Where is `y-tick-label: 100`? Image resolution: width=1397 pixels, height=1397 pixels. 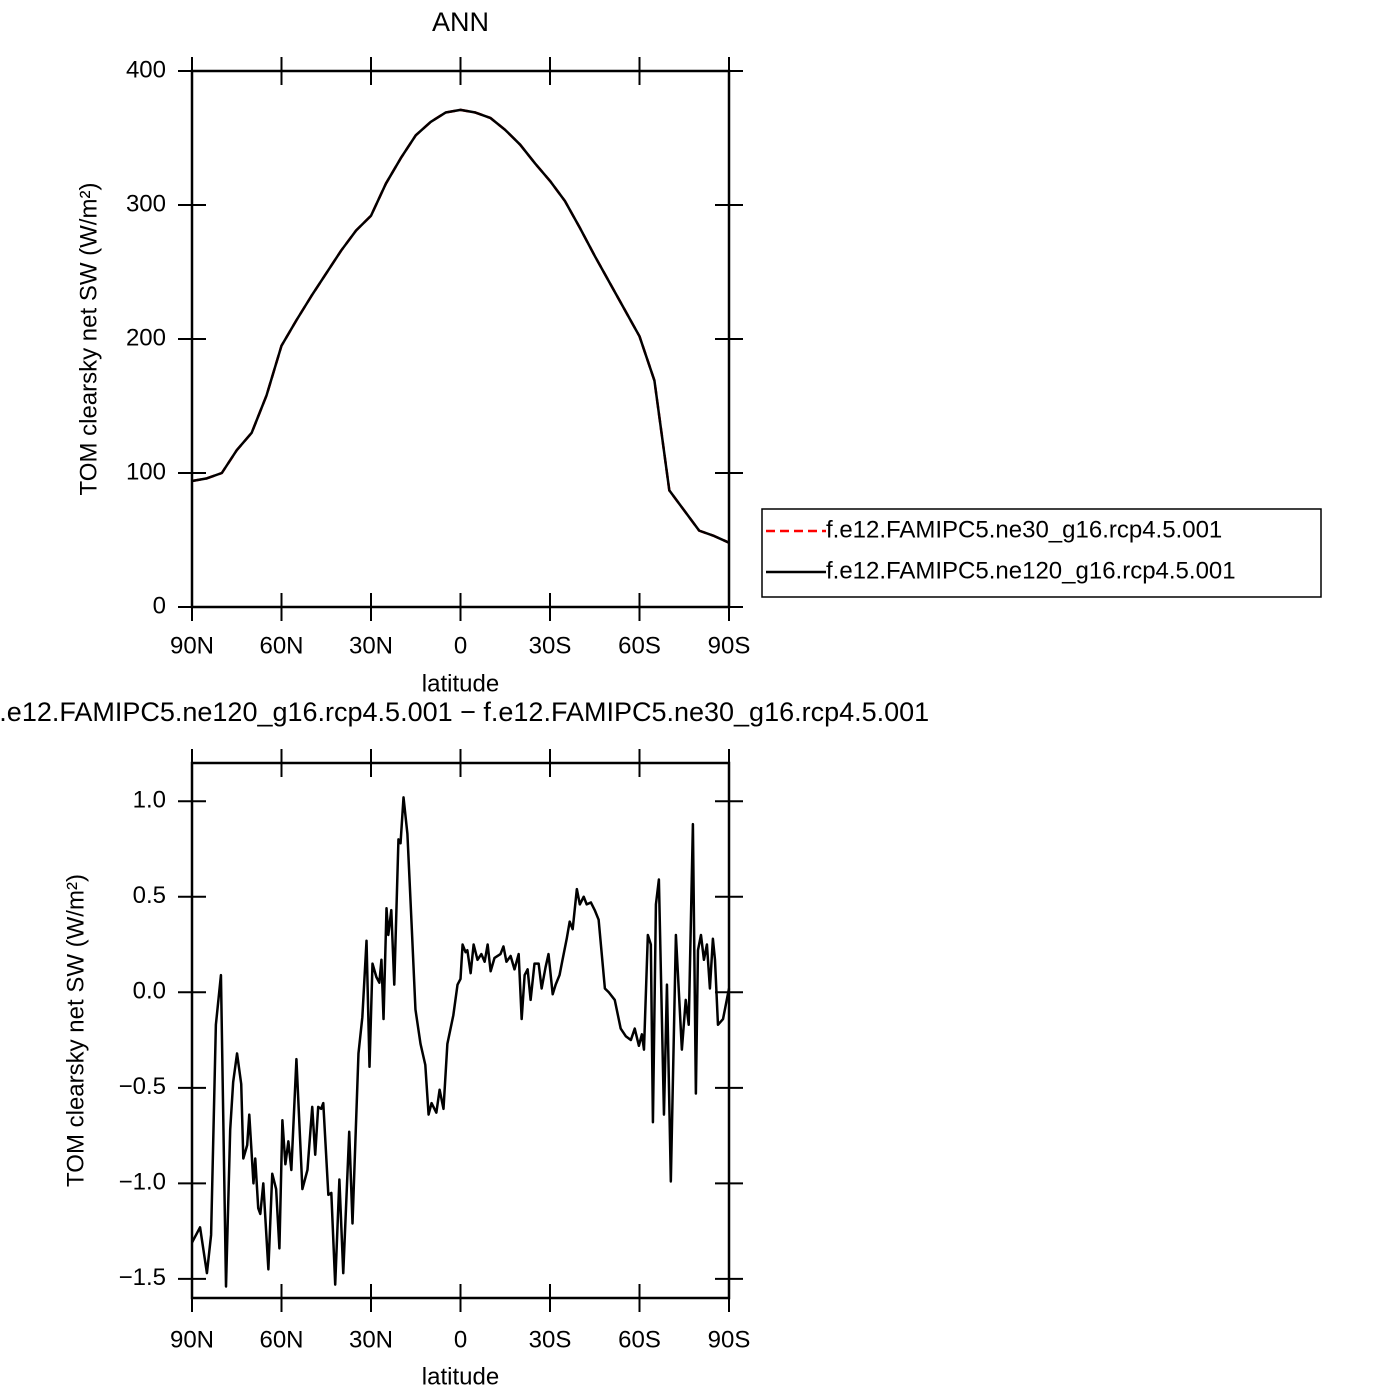
y-tick-label: 100 is located at coordinates (146, 471).